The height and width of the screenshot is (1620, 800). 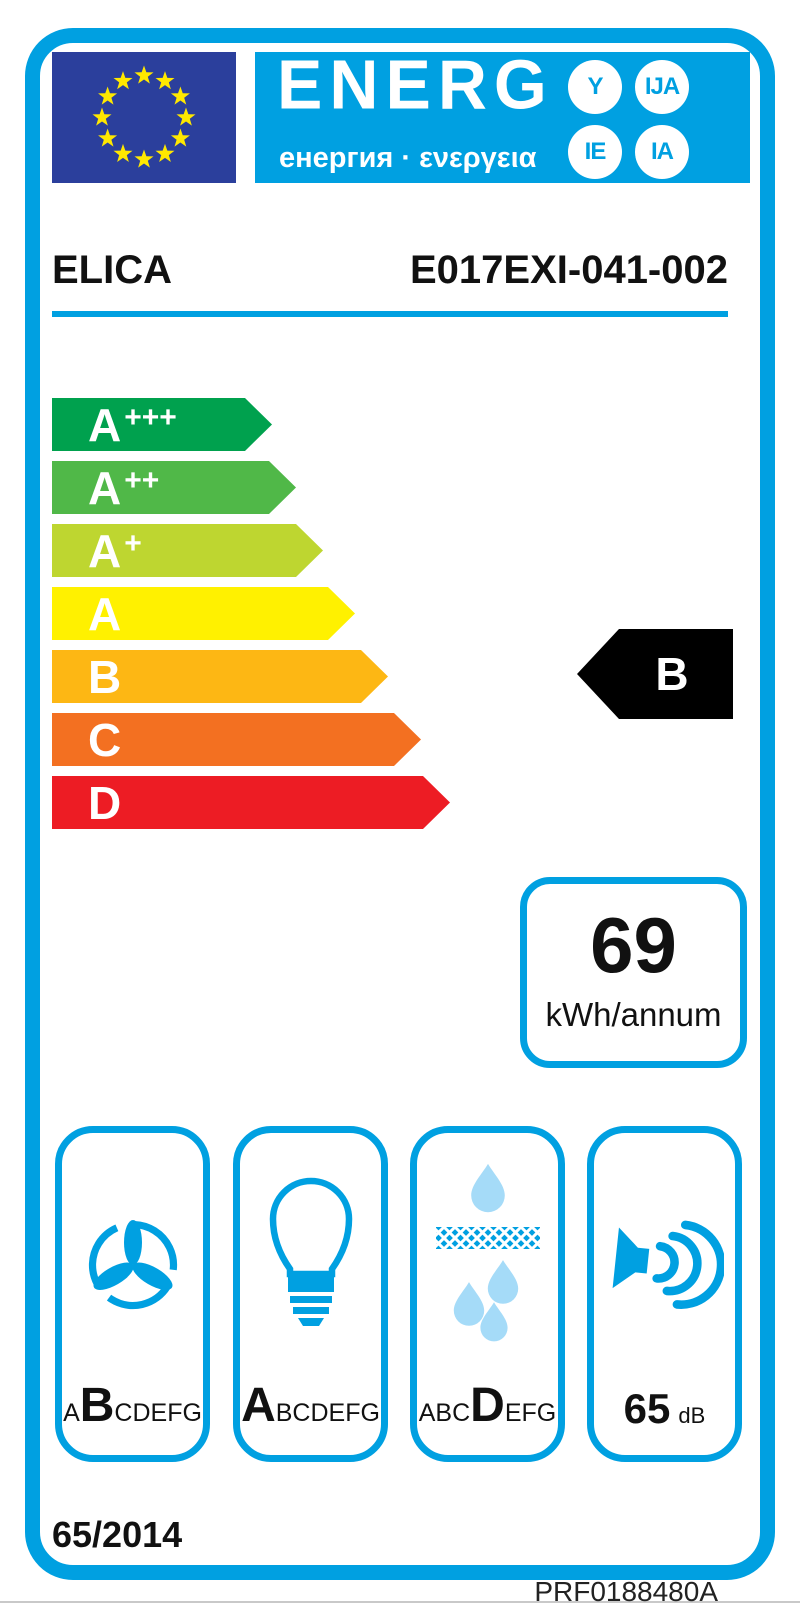 What do you see at coordinates (626, 1591) in the screenshot?
I see `reference-code: PRF0188480A` at bounding box center [626, 1591].